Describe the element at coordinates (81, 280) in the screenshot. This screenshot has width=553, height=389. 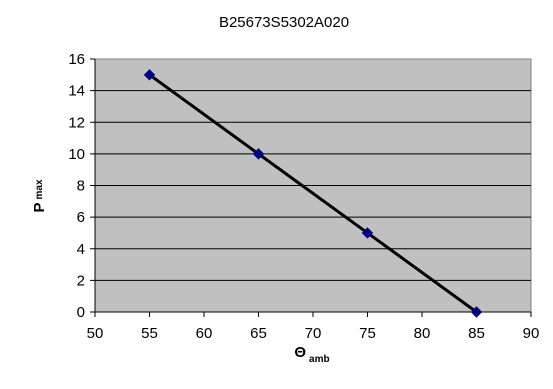
I see `y-tick-label: 2` at that location.